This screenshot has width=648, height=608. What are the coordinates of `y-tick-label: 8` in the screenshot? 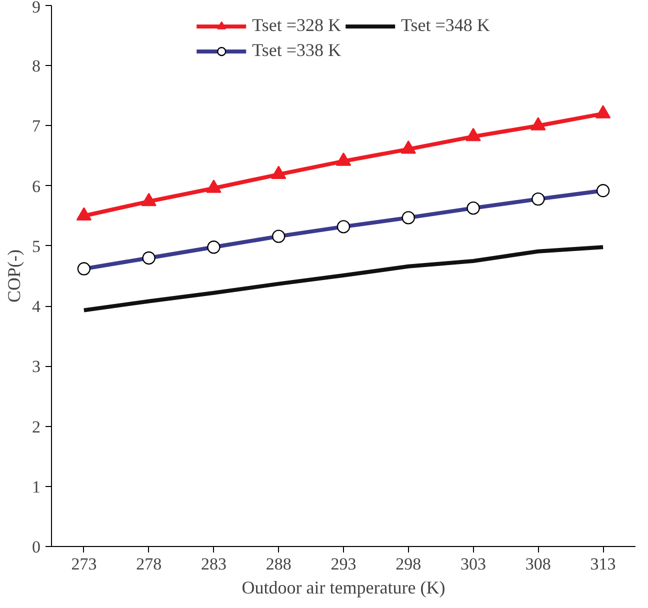 It's located at (36, 66).